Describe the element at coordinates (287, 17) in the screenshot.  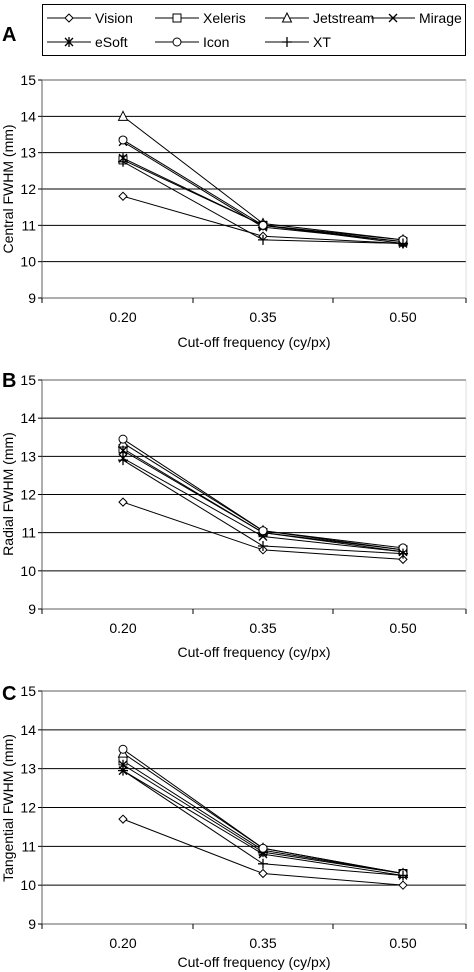
I see `triangle-marker-icon` at that location.